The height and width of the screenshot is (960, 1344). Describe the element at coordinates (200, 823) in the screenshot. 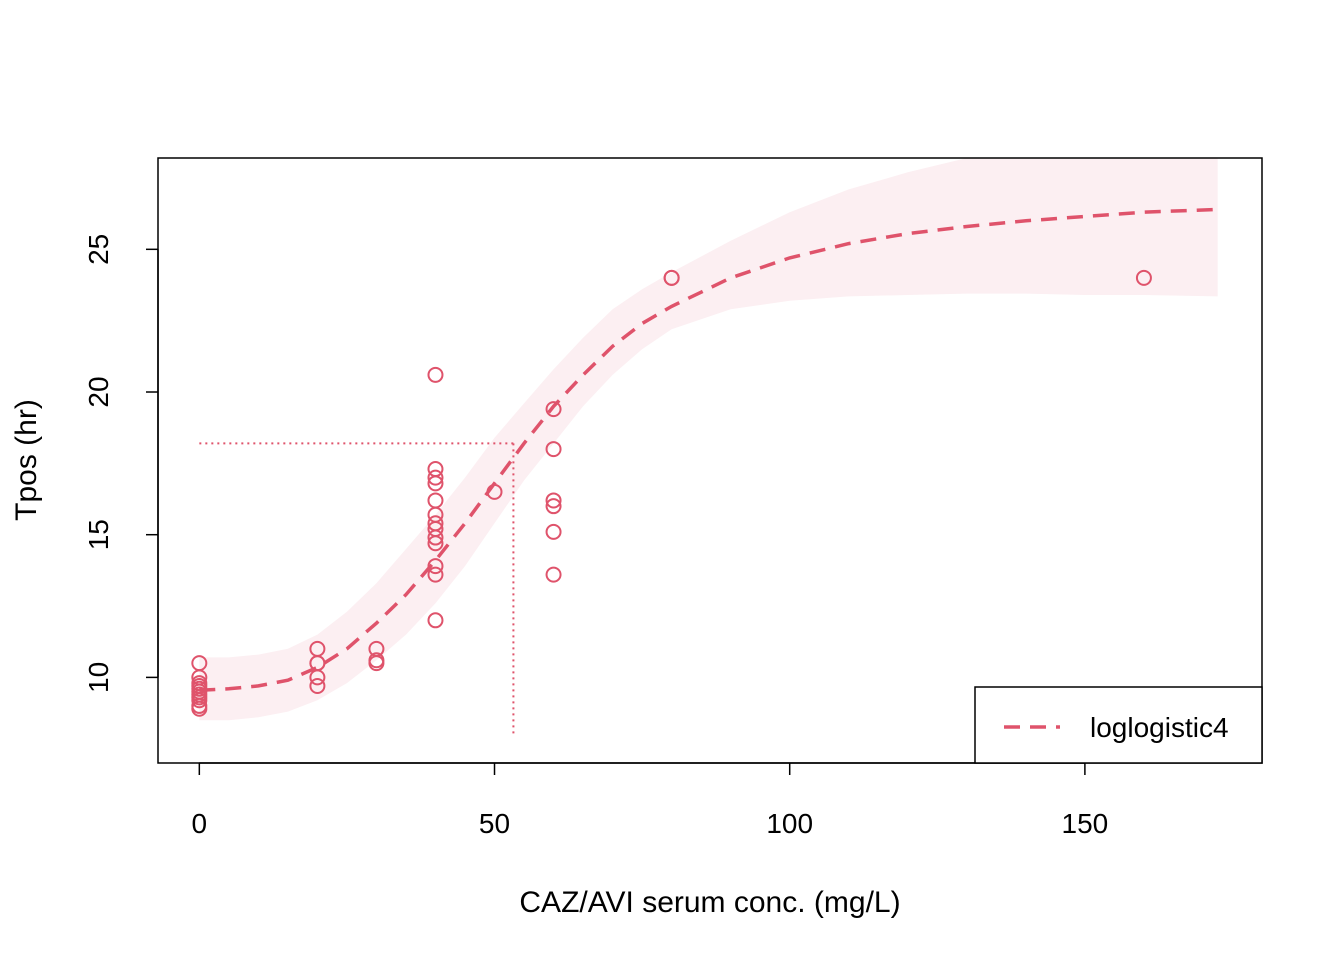

I see `x-tick-label: 0` at that location.